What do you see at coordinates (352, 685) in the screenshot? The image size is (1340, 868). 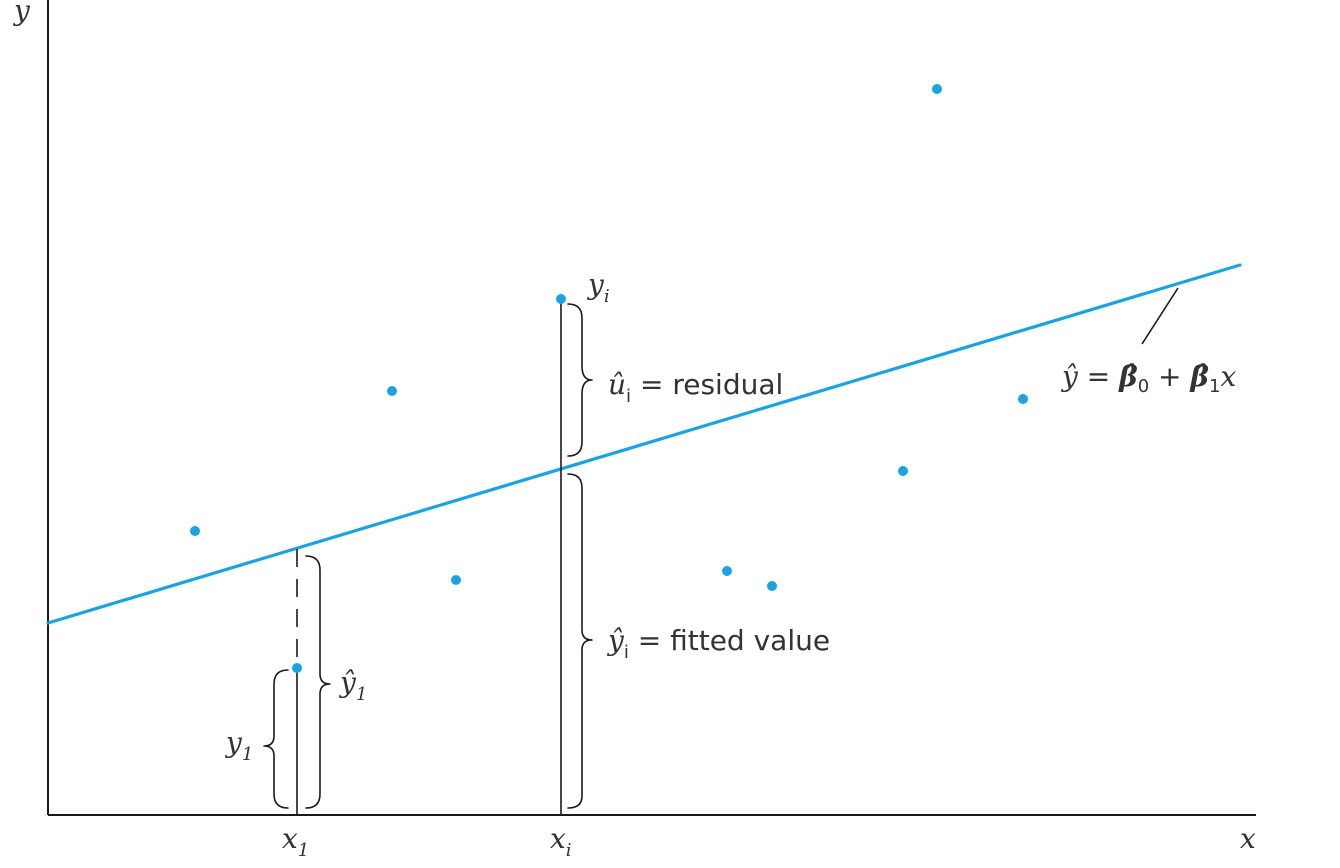 I see `y1hat-label: ŷ1` at bounding box center [352, 685].